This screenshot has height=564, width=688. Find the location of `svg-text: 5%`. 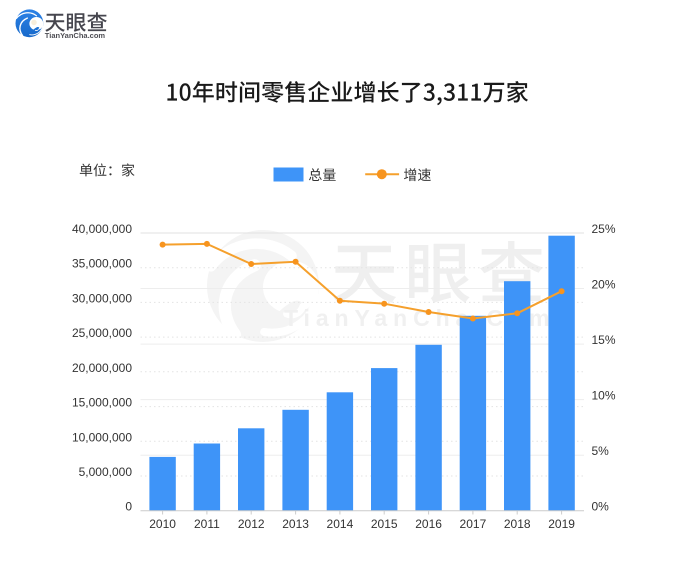

svg-text: 5% is located at coordinates (601, 451).